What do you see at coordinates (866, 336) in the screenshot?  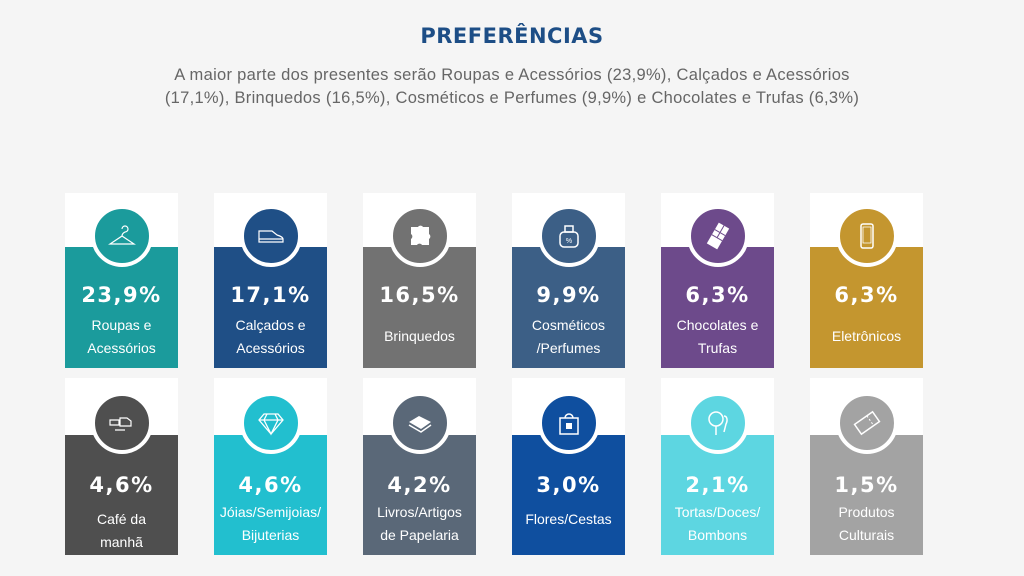 I see `card-label: Eletrônicos` at bounding box center [866, 336].